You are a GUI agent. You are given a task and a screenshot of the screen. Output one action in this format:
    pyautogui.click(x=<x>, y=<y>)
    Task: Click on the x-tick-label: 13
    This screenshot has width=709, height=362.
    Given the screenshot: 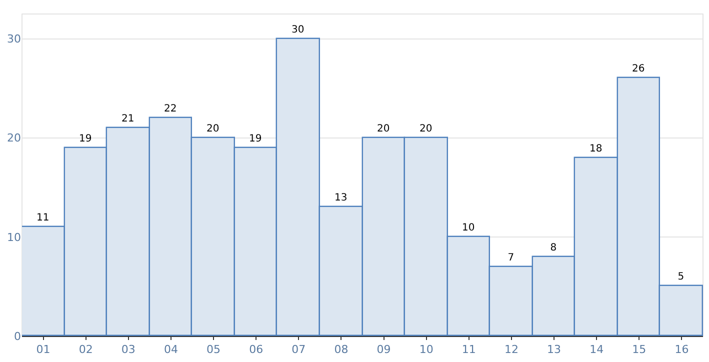 What is the action you would take?
    pyautogui.click(x=554, y=349)
    